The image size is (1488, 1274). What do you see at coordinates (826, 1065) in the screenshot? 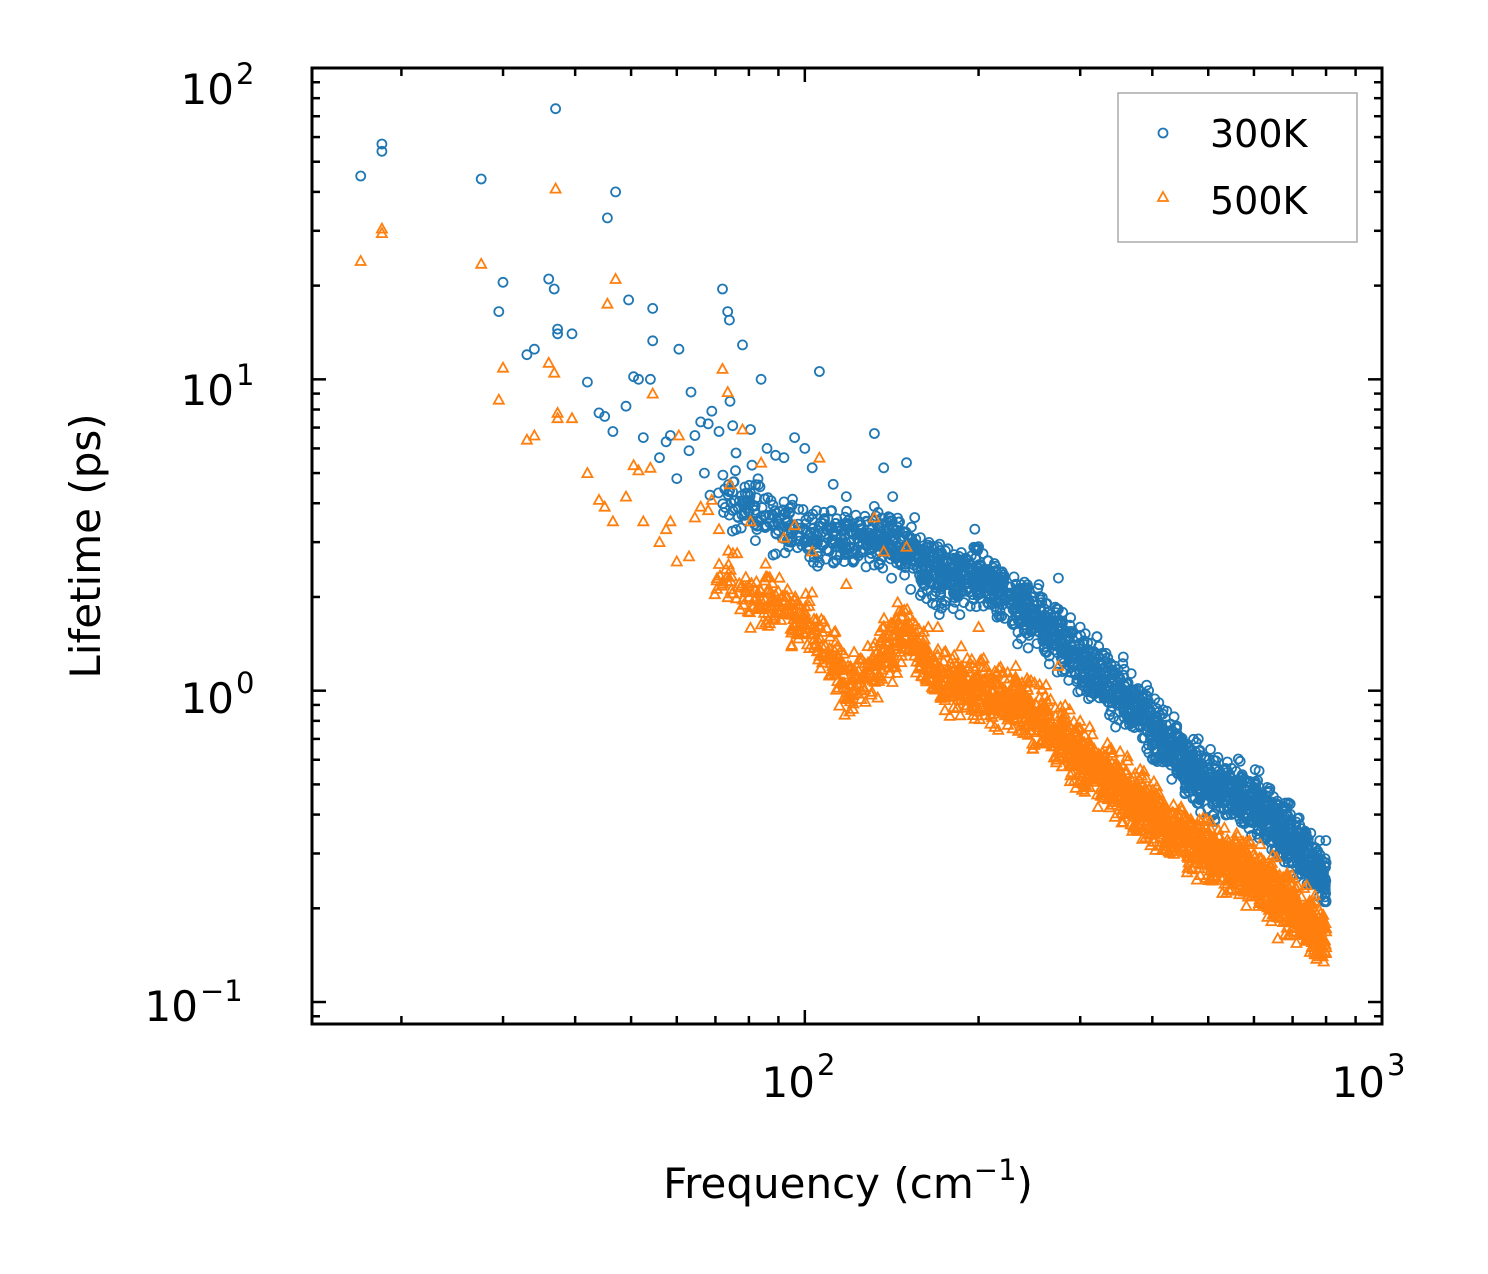
I see `x-tick-exp-100: 2` at bounding box center [826, 1065].